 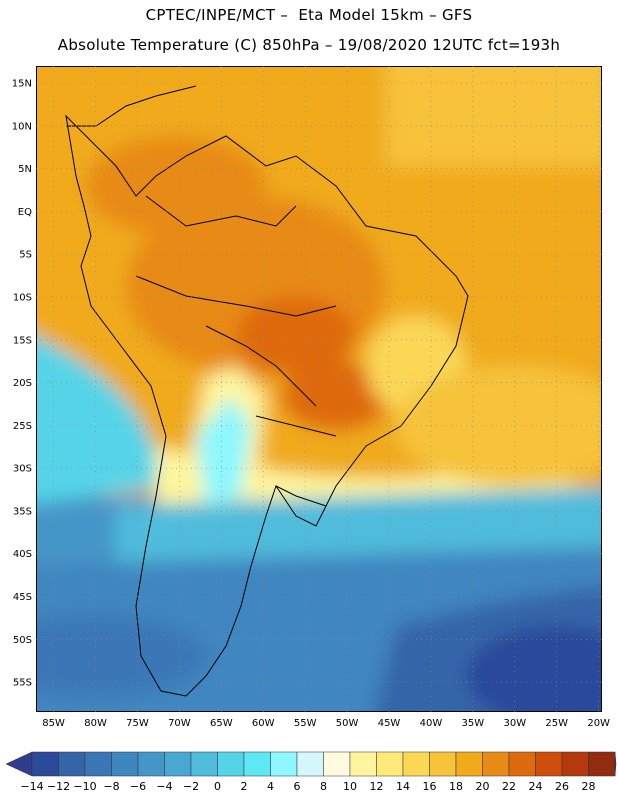 What do you see at coordinates (263, 723) in the screenshot?
I see `lon-tick-label: 60W` at bounding box center [263, 723].